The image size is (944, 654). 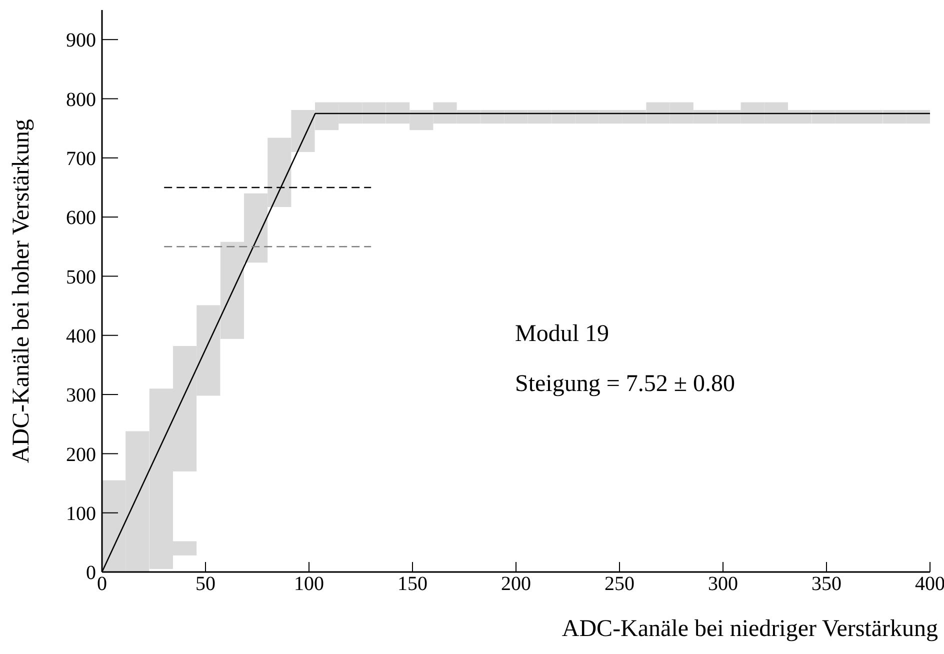 What do you see at coordinates (81, 513) in the screenshot?
I see `y-tick-label: 100` at bounding box center [81, 513].